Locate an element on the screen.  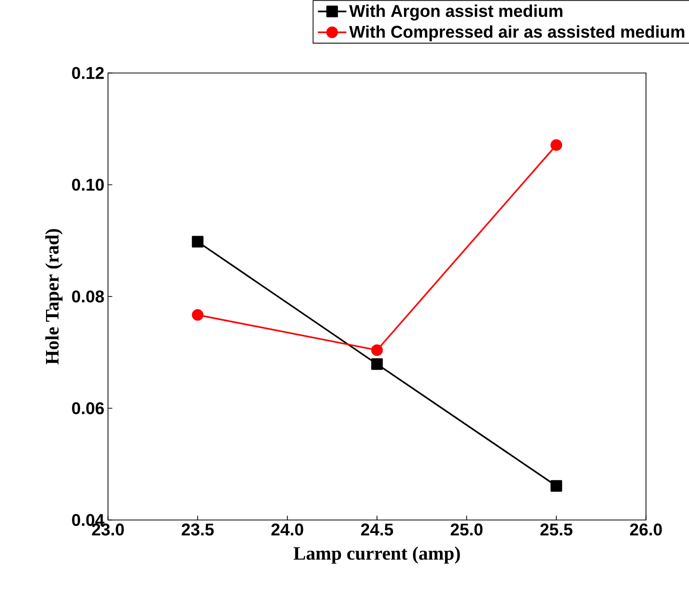
y-tick-label: 0.04 is located at coordinates (88, 520).